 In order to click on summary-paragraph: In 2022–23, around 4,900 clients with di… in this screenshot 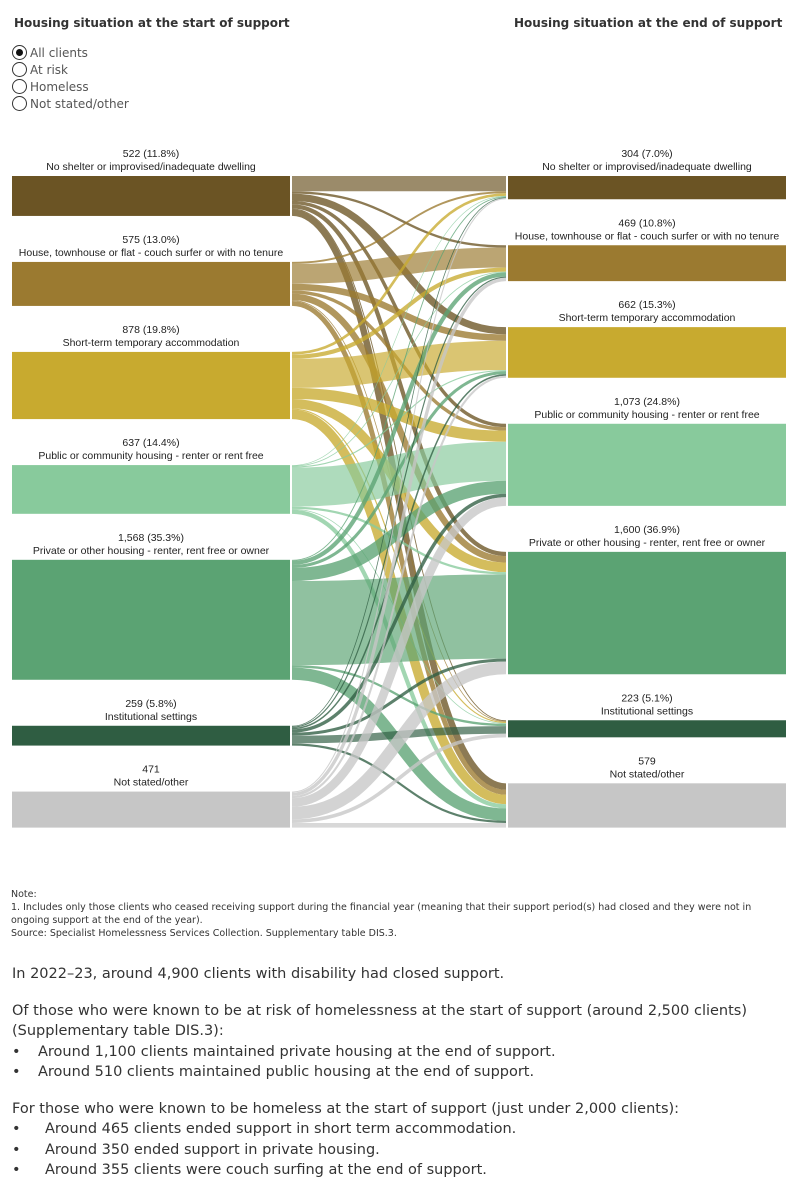, I will do `click(258, 974)`.